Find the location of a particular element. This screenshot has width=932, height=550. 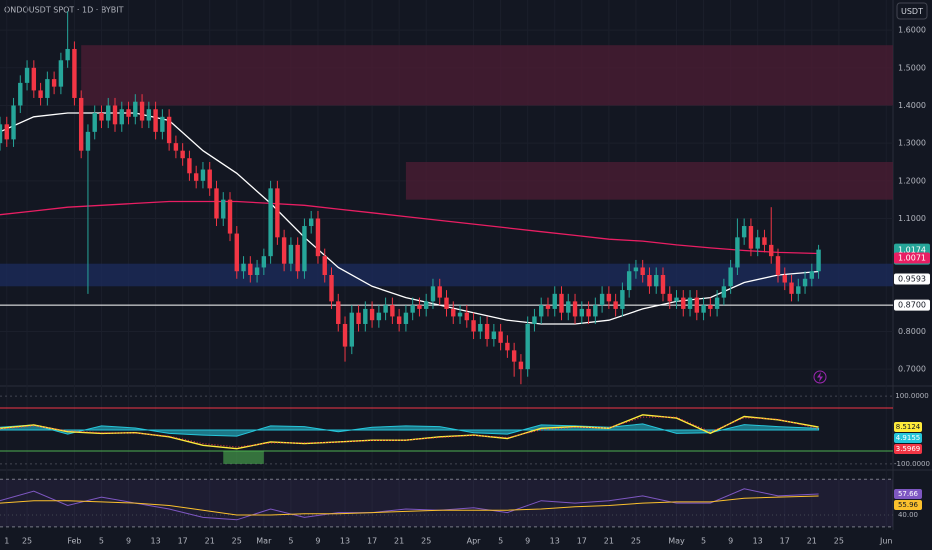

currency-box is located at coordinates (912, 11).